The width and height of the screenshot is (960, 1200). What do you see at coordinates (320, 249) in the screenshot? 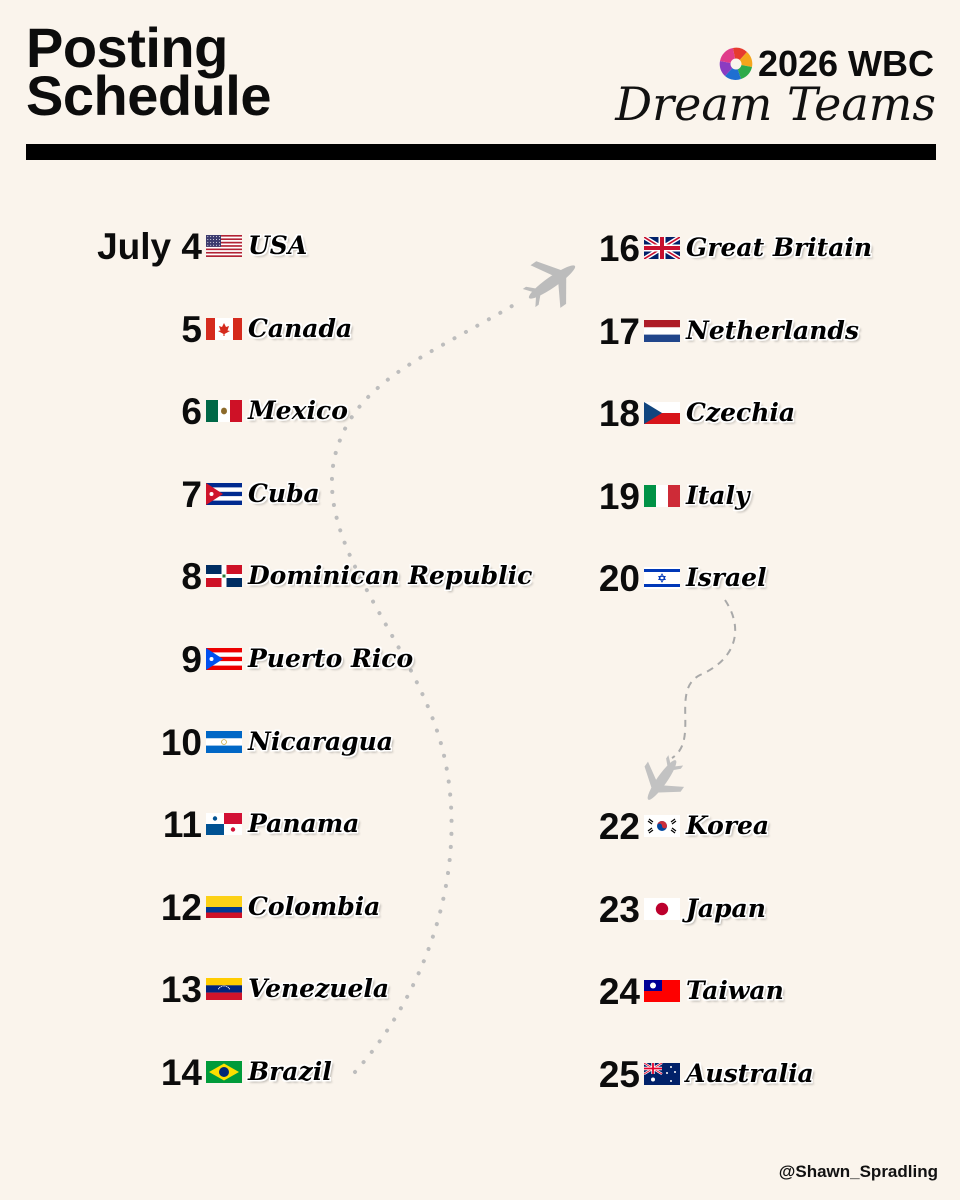
I see `schedule-day: 16` at bounding box center [320, 249].